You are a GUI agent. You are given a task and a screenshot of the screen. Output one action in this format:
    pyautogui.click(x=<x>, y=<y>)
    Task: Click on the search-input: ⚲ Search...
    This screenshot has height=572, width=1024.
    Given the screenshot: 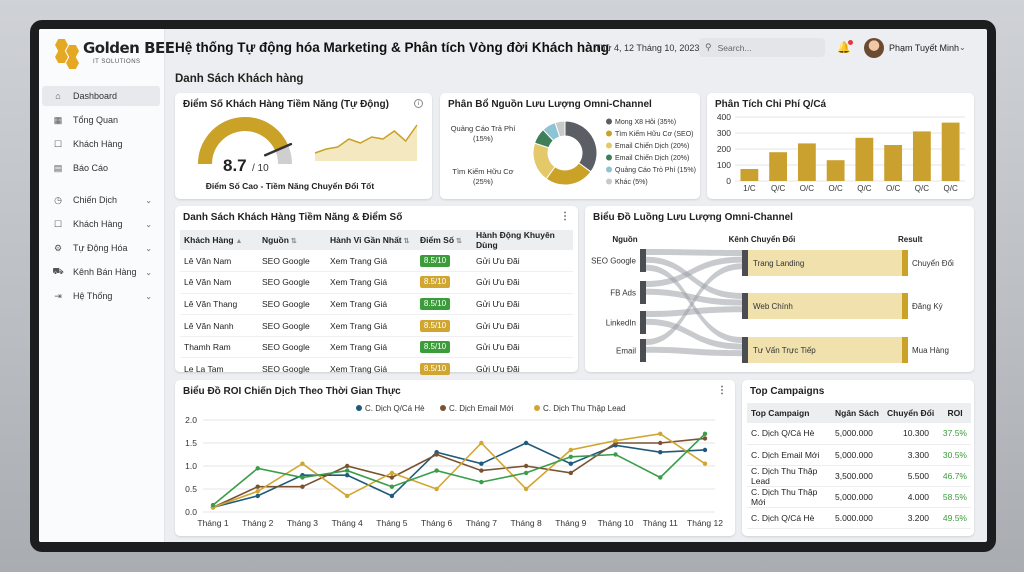 What is the action you would take?
    pyautogui.click(x=762, y=47)
    